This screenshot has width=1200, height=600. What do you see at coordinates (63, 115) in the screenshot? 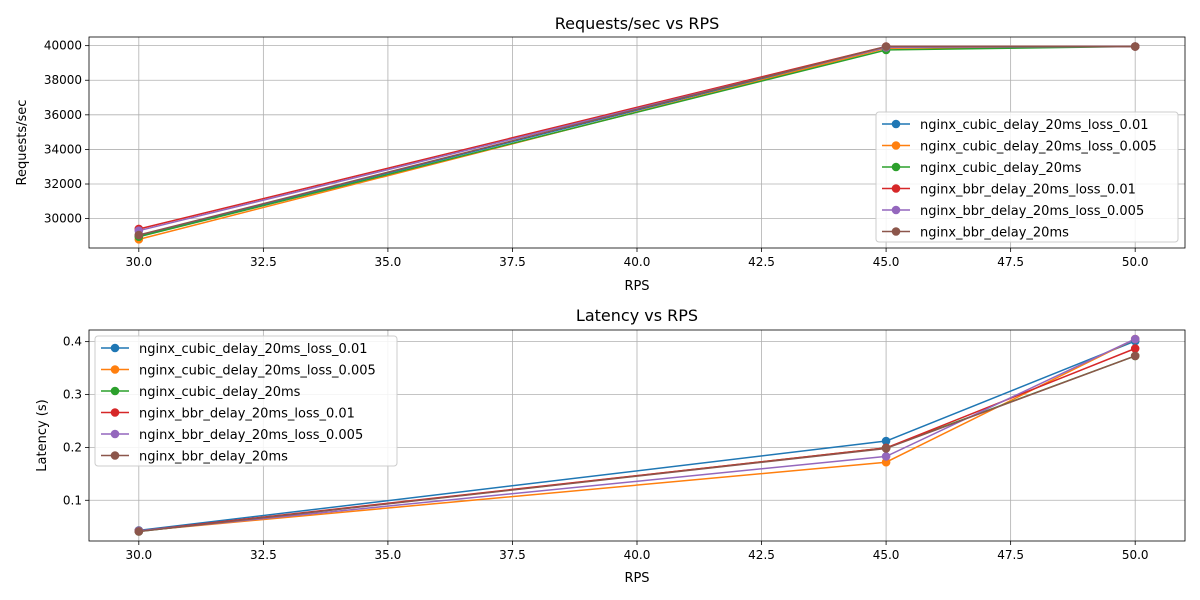
I see `y-tick-label: 36000` at bounding box center [63, 115].